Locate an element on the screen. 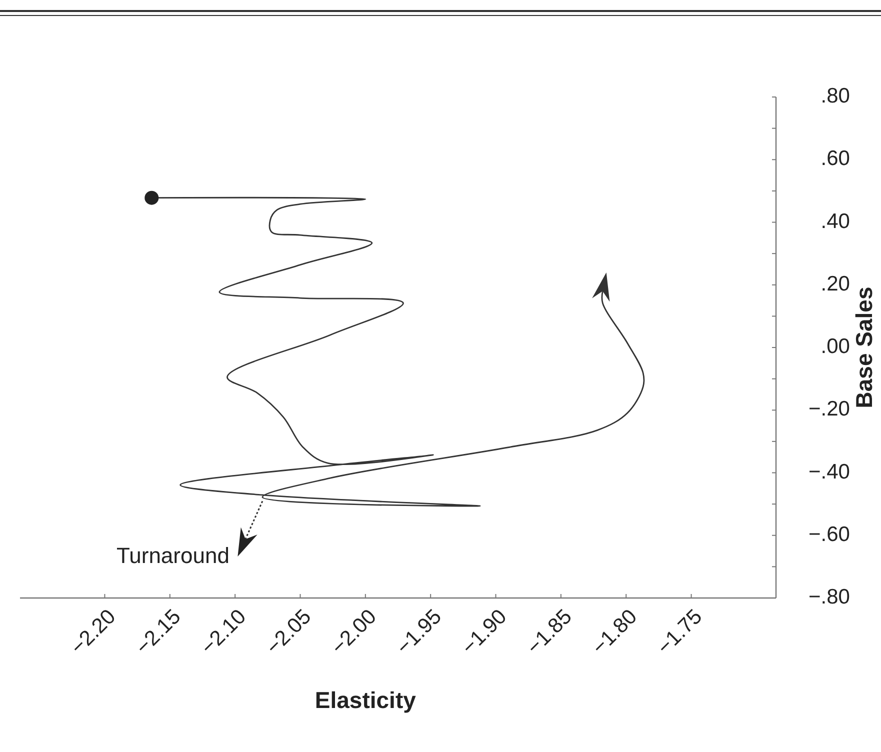 This screenshot has width=881, height=752. annotation: Turnaround is located at coordinates (173, 555).